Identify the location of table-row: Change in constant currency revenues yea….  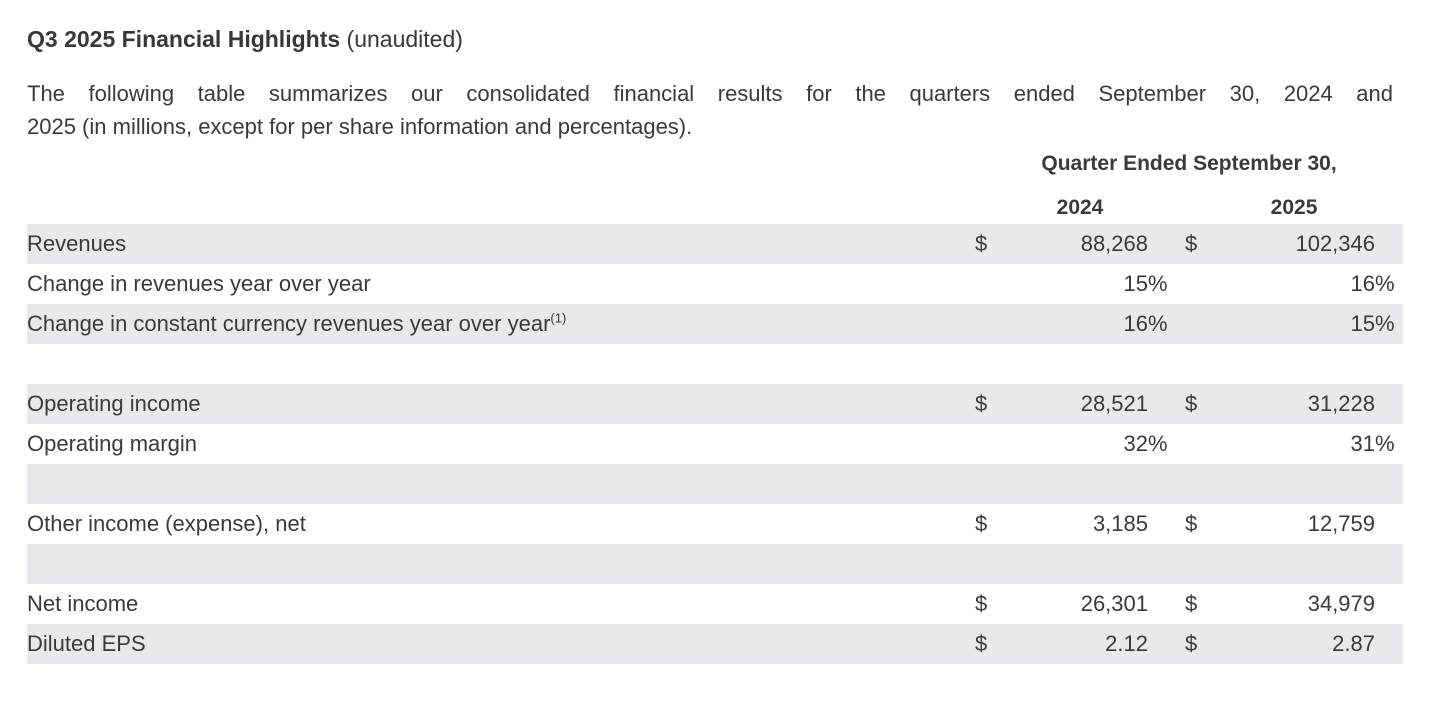
(715, 324).